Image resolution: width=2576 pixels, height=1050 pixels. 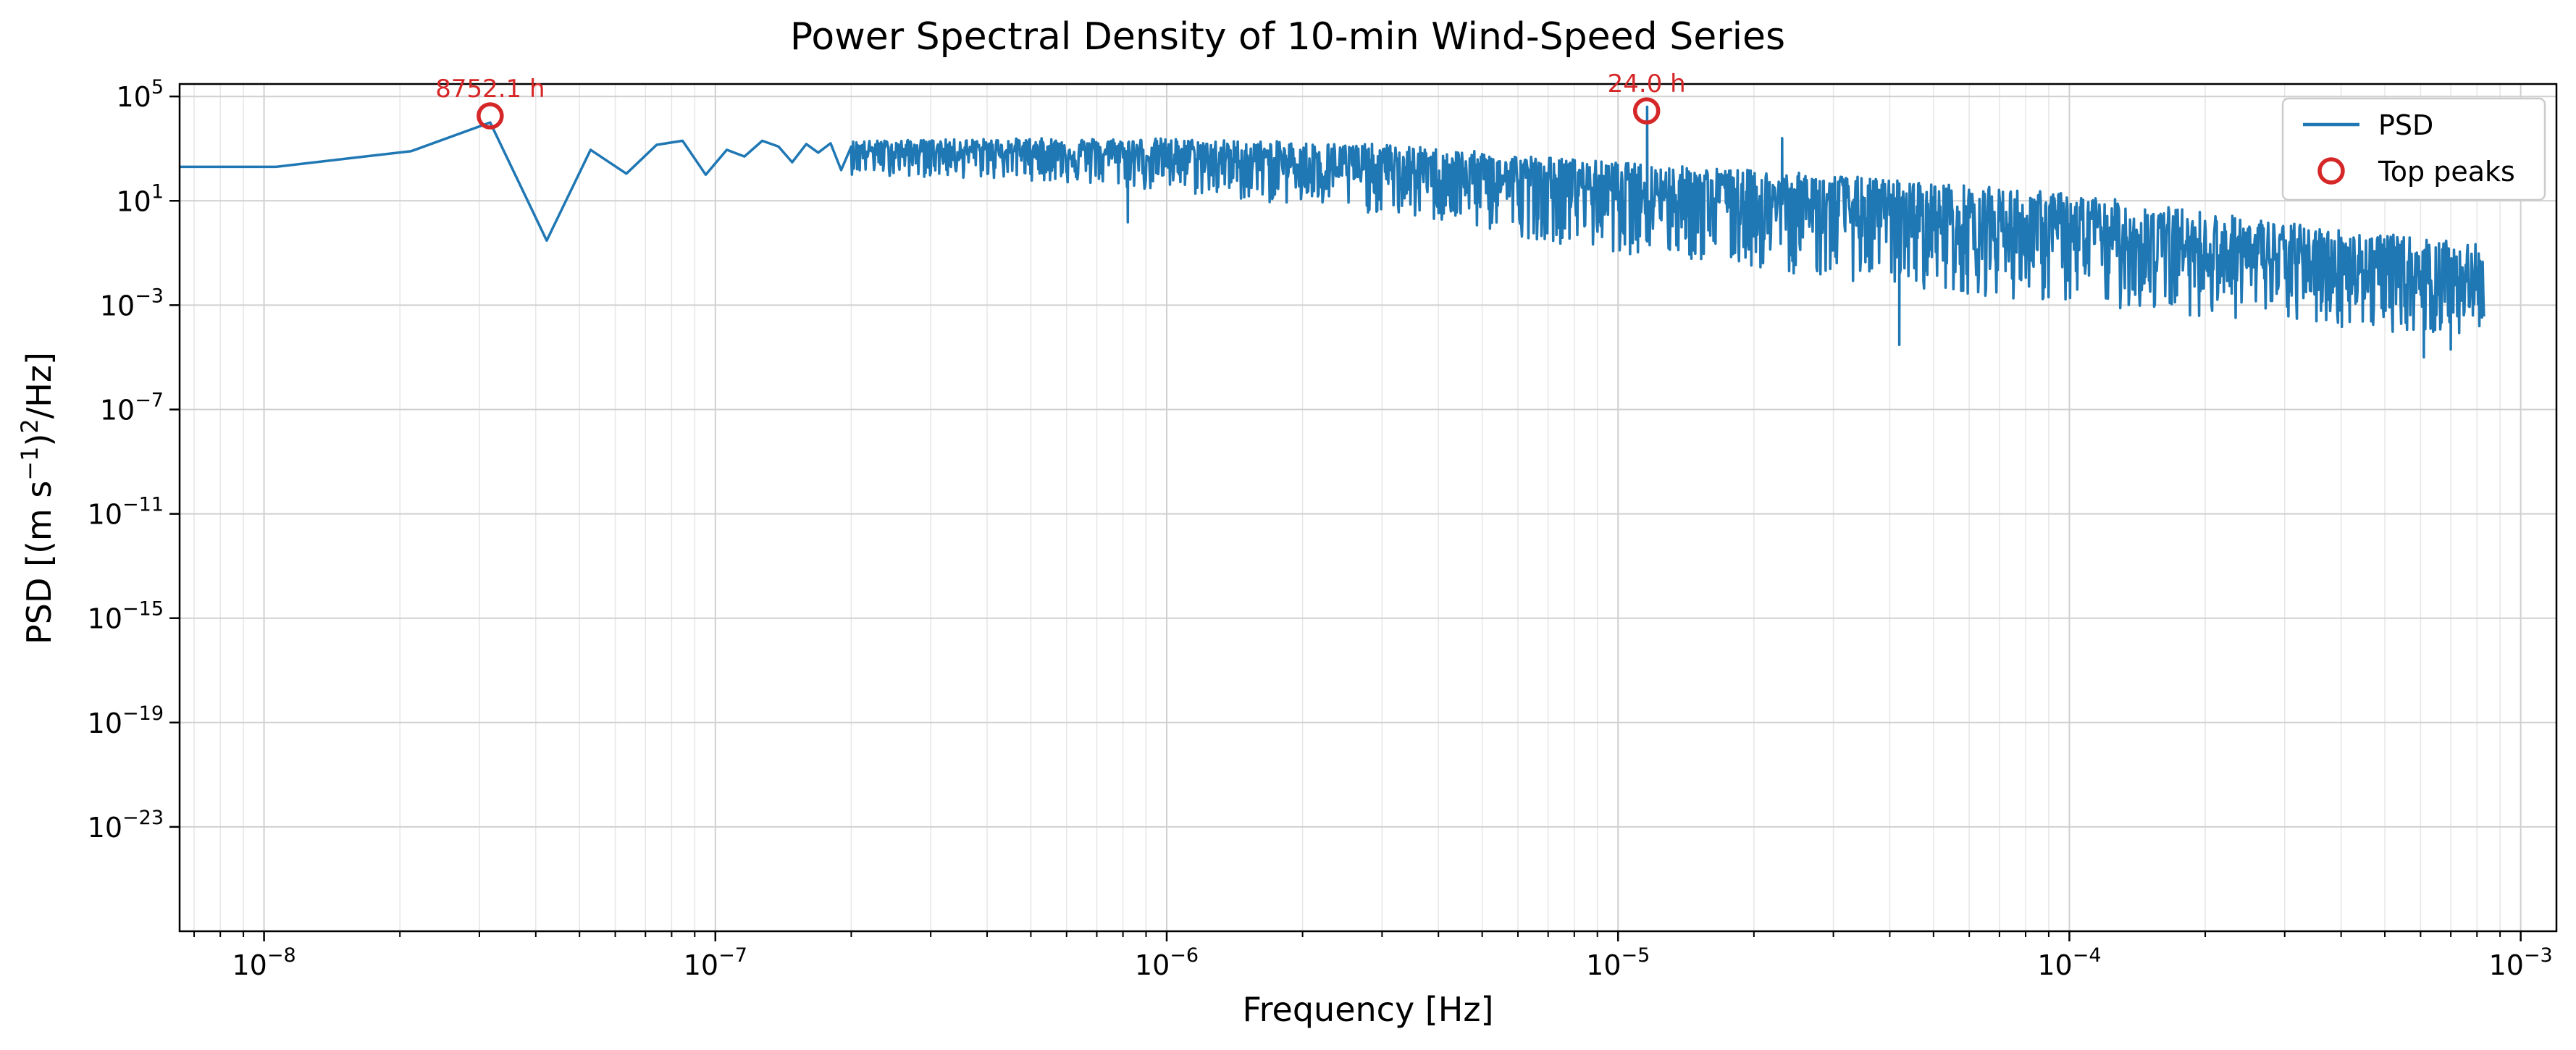 I want to click on y-tick-label: 10⁻²³, so click(x=126, y=825).